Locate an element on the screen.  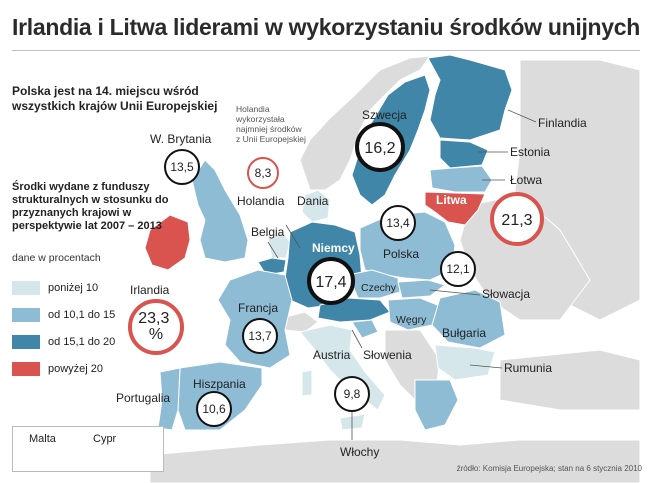
label-lotwa: Łotwa is located at coordinates (526, 180).